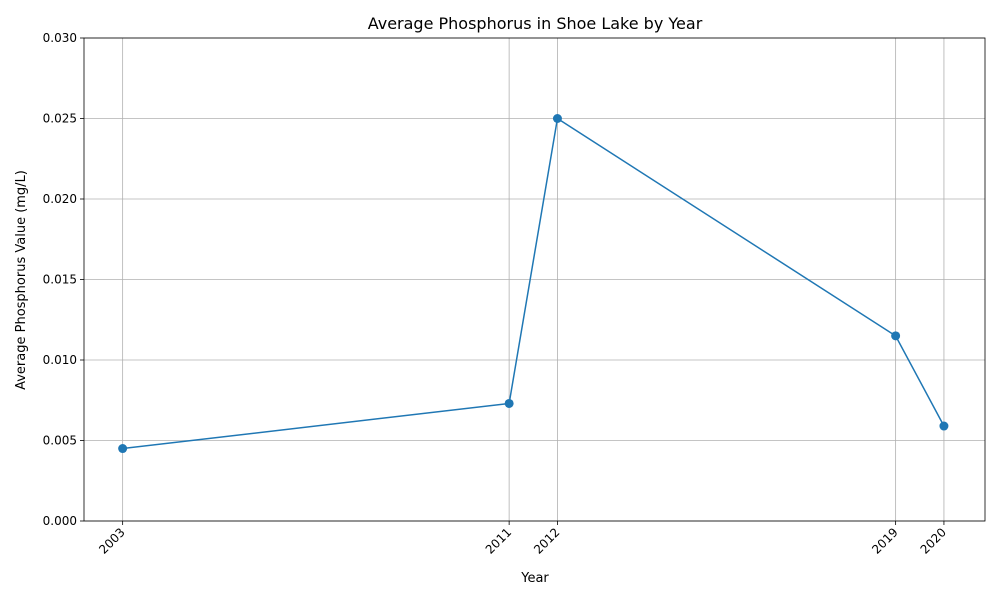 The height and width of the screenshot is (600, 1000). What do you see at coordinates (21, 280) in the screenshot?
I see `y-axis-label: Average Phosphorus Value (mg/L)` at bounding box center [21, 280].